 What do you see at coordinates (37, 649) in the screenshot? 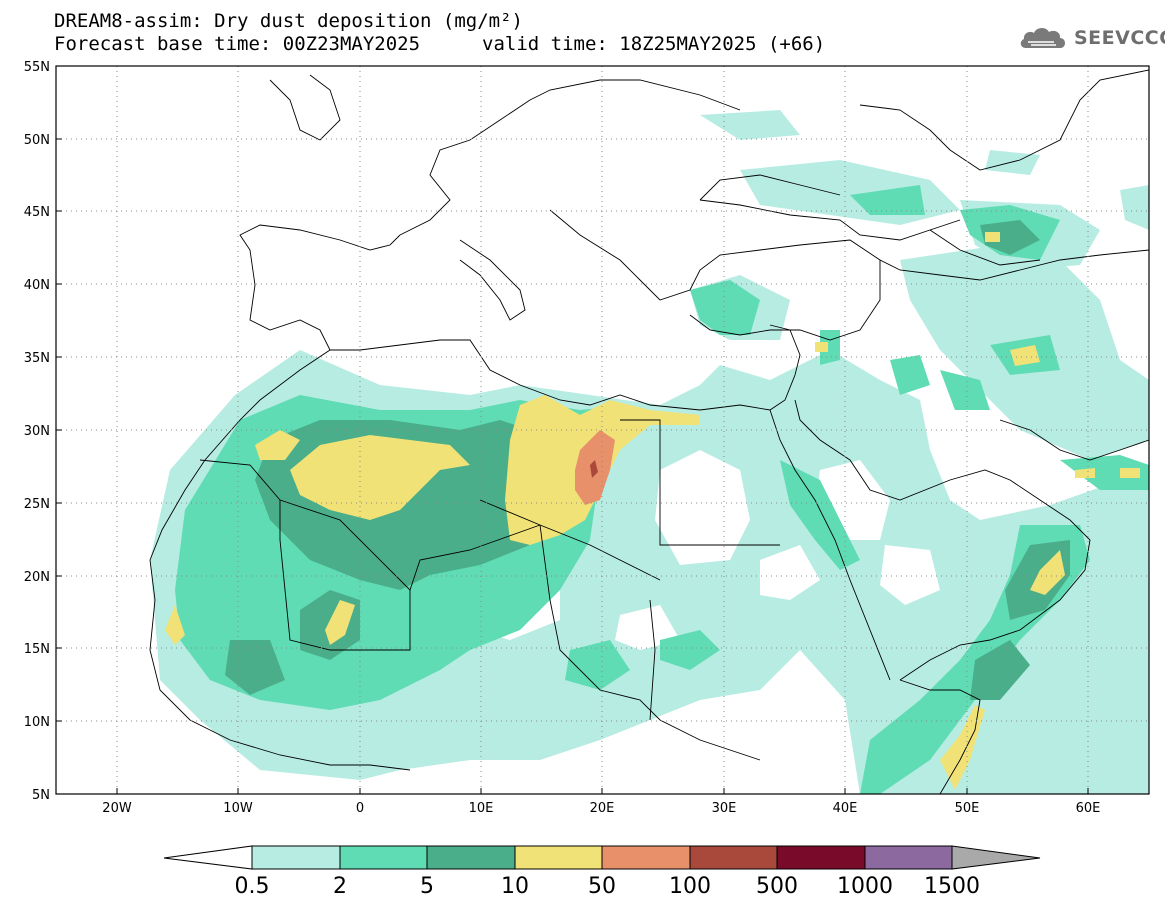
I see `lat-label: 15N` at bounding box center [37, 649].